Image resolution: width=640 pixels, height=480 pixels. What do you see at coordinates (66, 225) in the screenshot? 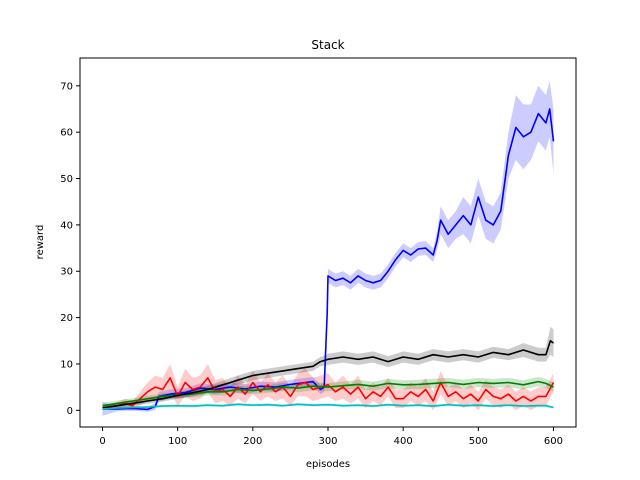
I see `y-tick-label: 40` at bounding box center [66, 225].